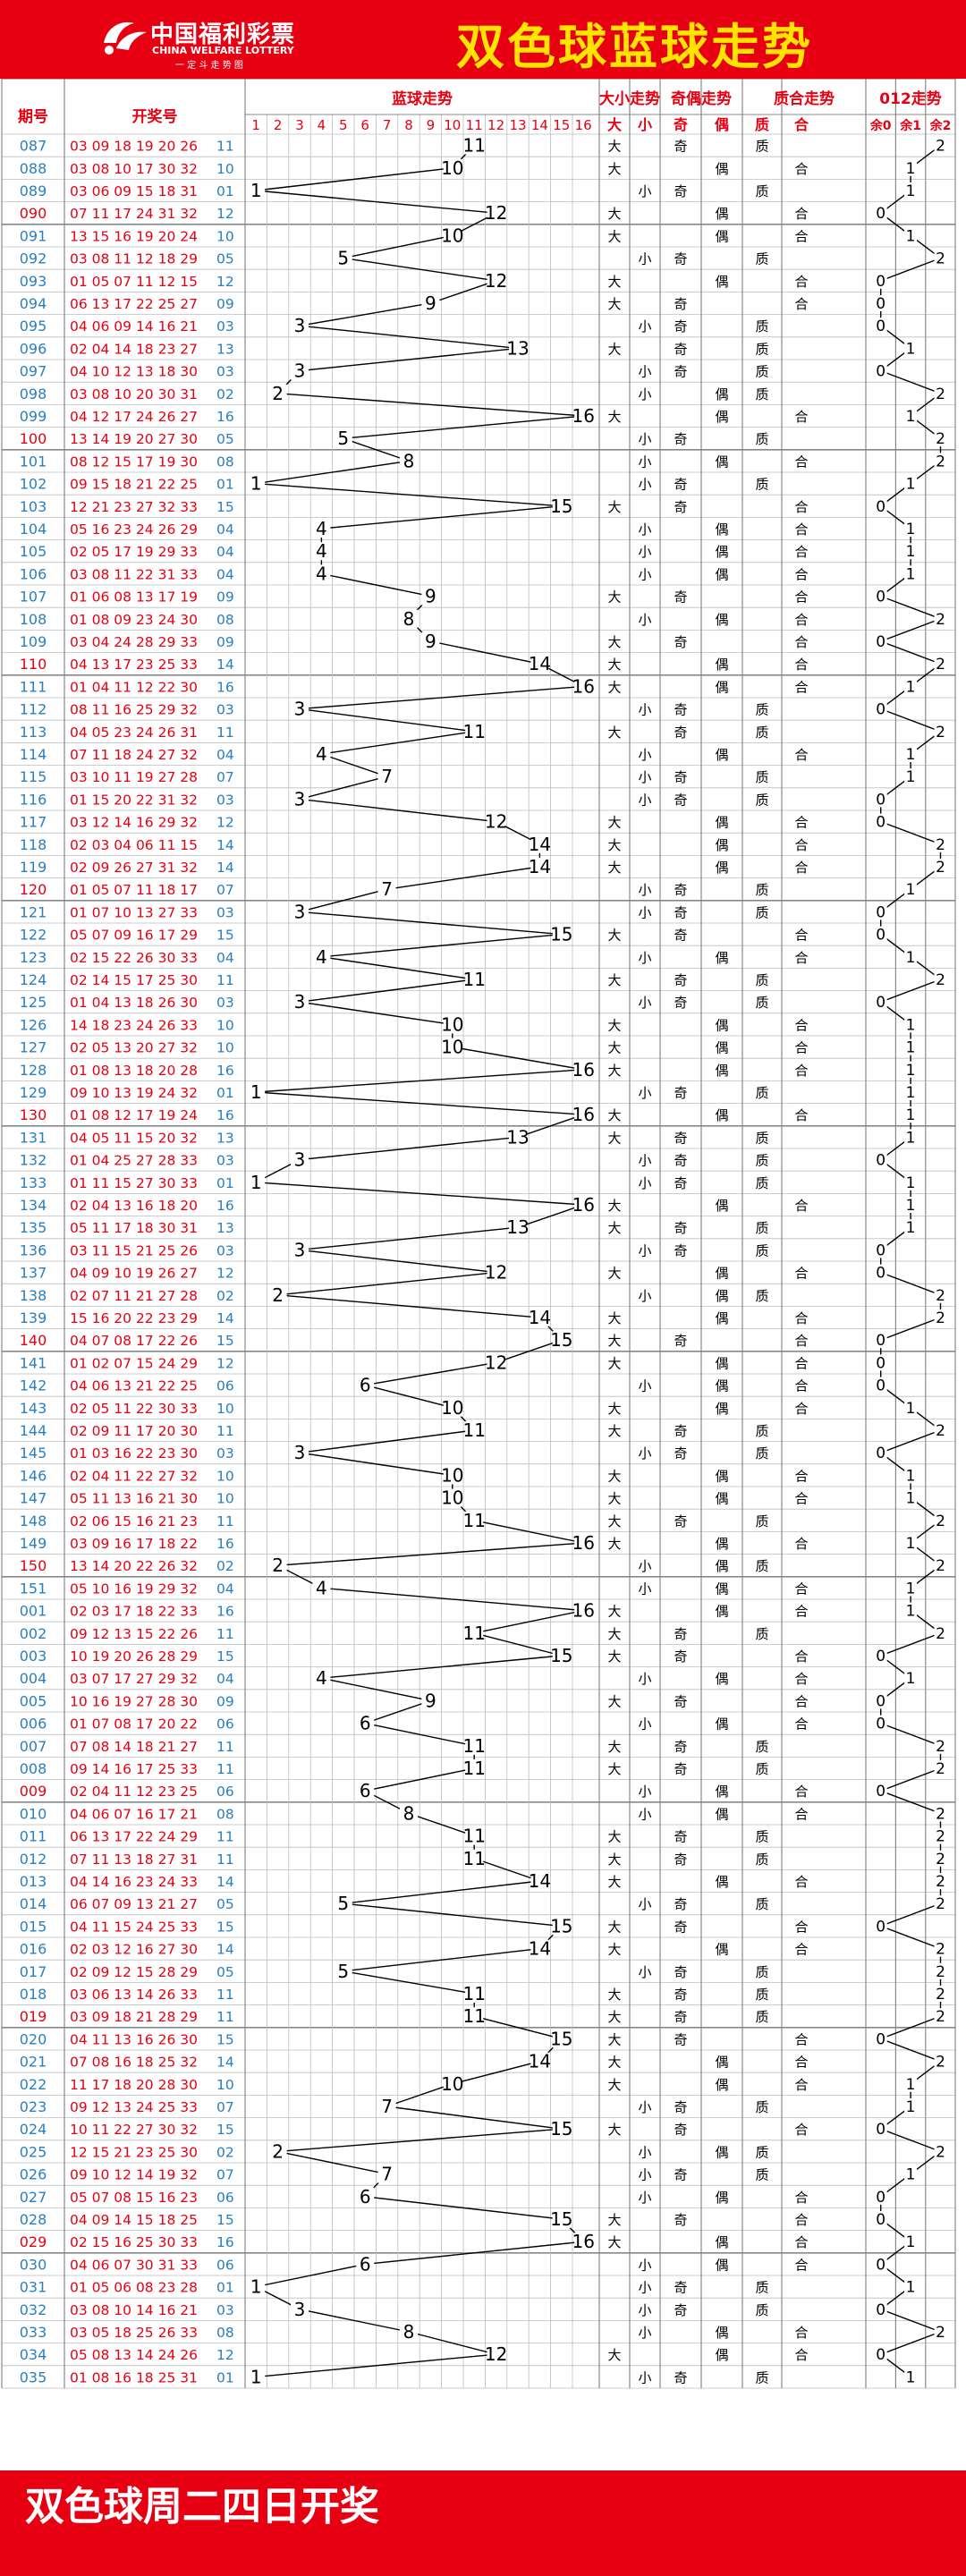 This screenshot has width=966, height=2576. I want to click on period-cell: 087, so click(33, 146).